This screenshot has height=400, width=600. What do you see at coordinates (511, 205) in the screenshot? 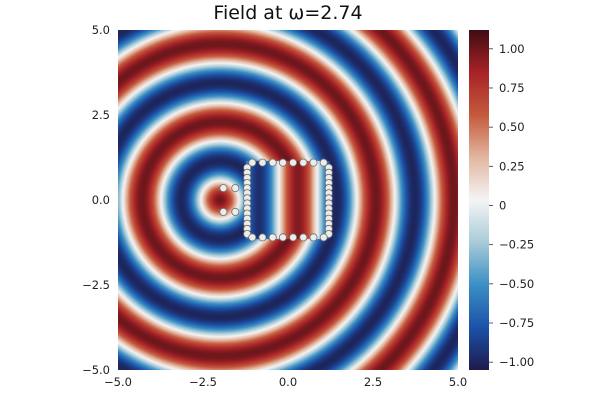
I see `colorbar-ticks: 1.00 0.75 0.50 0.25 0 −0.25 −0.50 −0.75 −1.00` at bounding box center [511, 205].